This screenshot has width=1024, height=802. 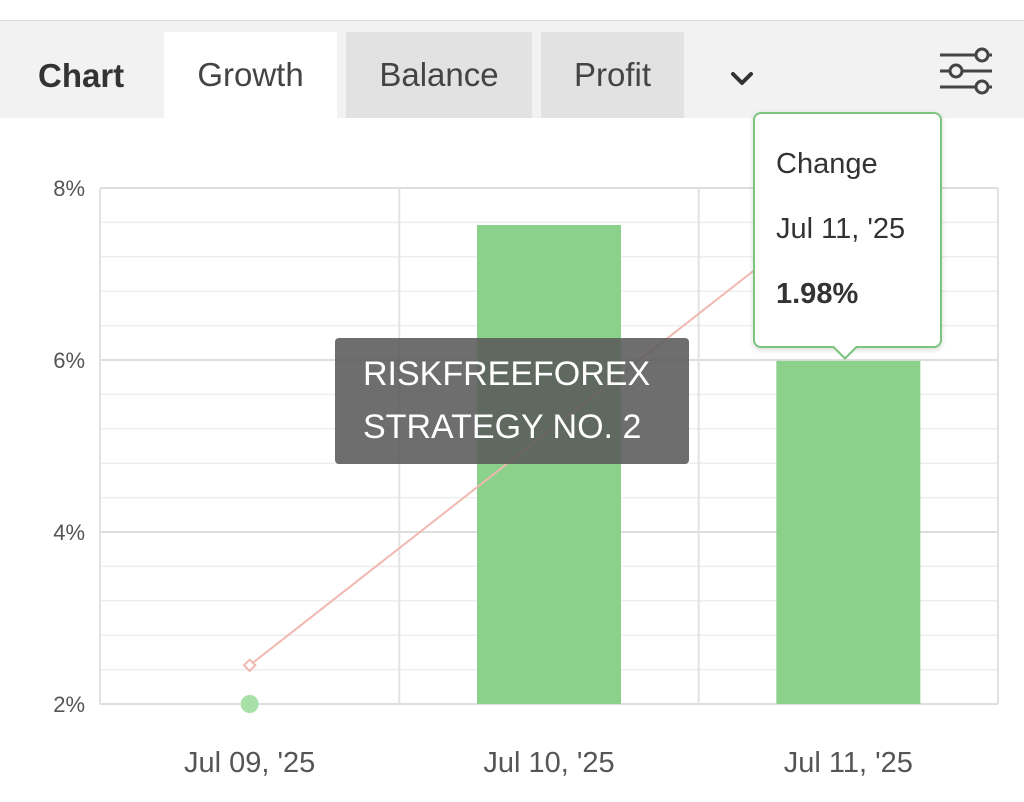 I want to click on tab-balance: Balance, so click(x=439, y=75).